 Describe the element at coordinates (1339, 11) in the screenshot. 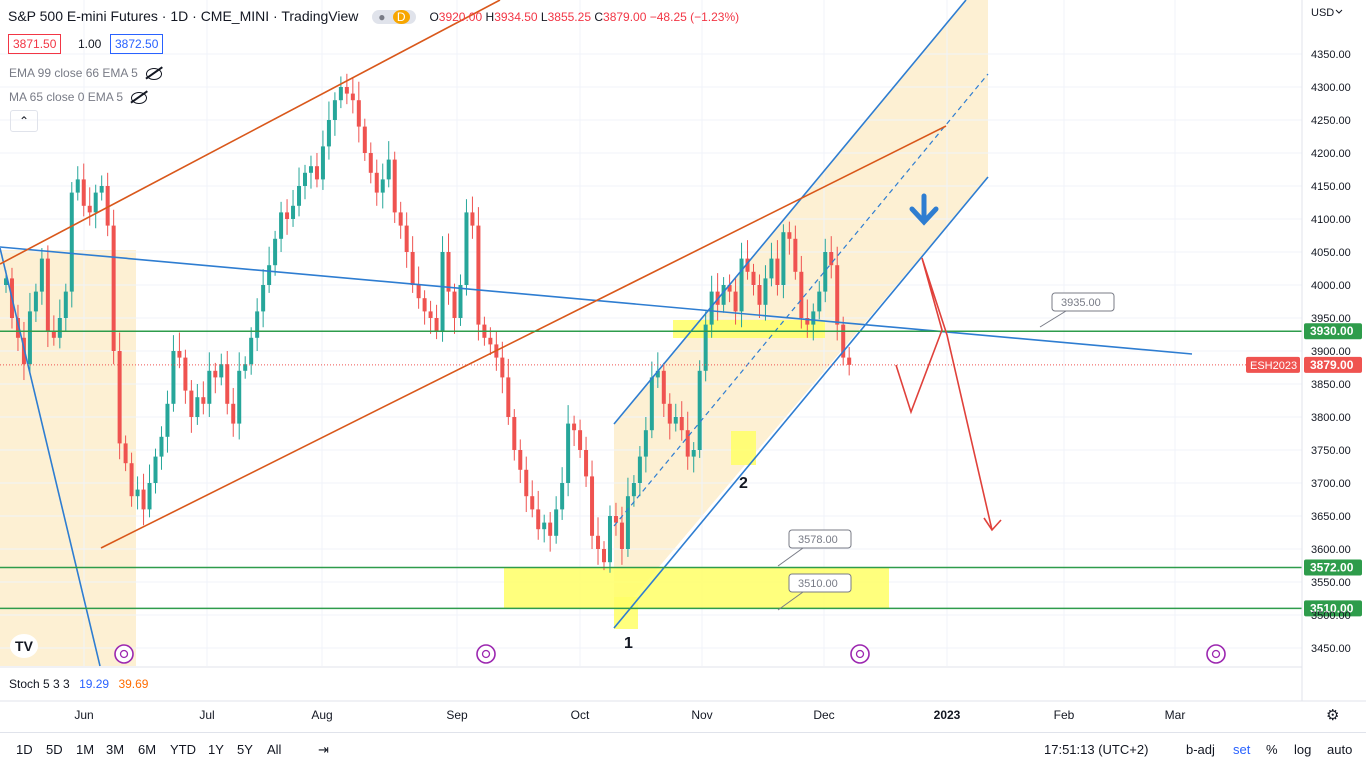

I see `chevron-down-icon` at that location.